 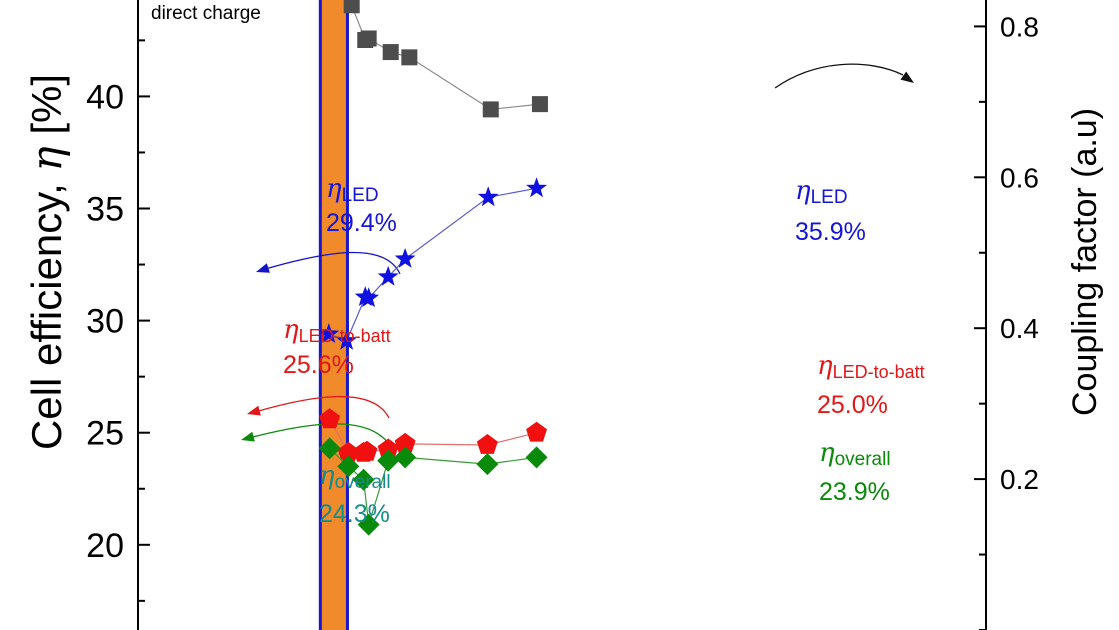 I want to click on left-axis-label-main: Cell efficiency,, so click(x=46, y=310).